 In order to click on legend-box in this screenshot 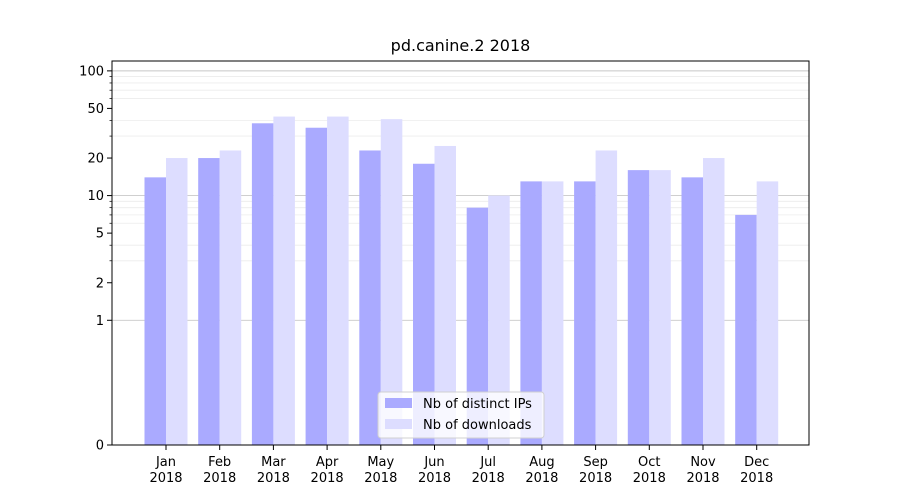, I will do `click(461, 415)`.